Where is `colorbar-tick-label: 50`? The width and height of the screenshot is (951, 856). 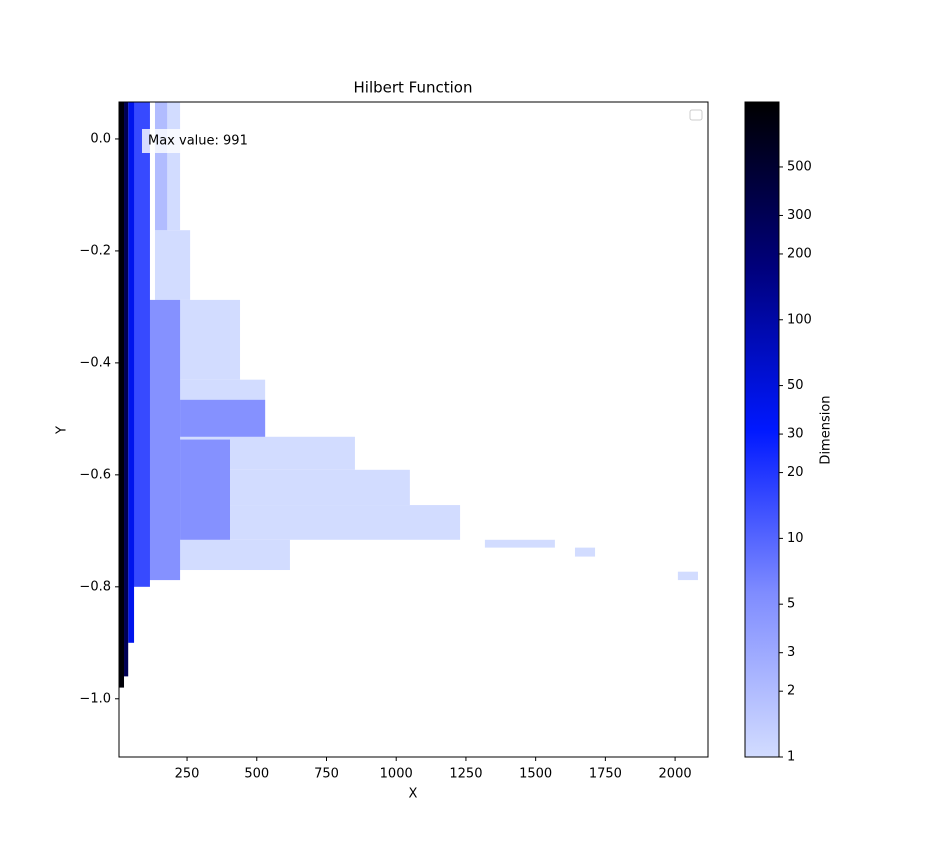 colorbar-tick-label: 50 is located at coordinates (795, 385).